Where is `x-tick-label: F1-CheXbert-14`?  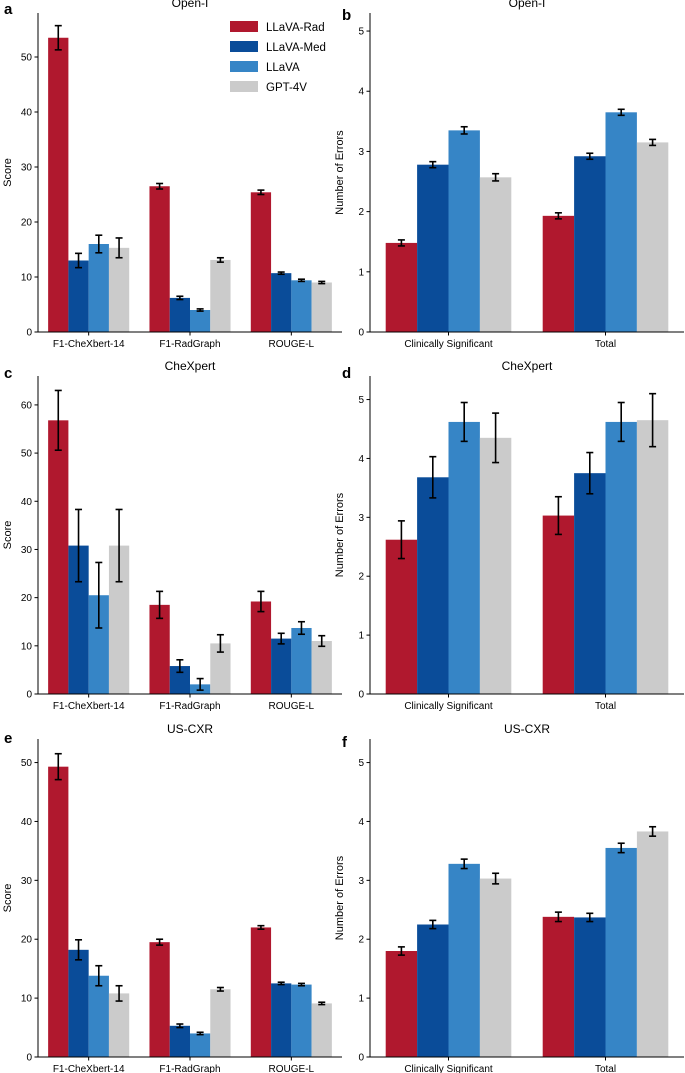
x-tick-label: F1-CheXbert-14 is located at coordinates (89, 1068).